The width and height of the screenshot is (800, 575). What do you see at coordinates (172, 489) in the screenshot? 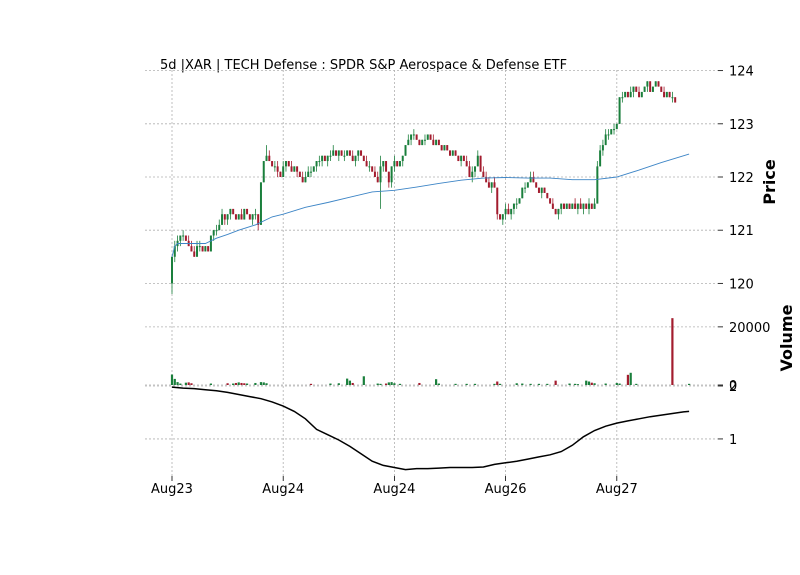
I see `xtick-label: Aug23` at bounding box center [172, 489].